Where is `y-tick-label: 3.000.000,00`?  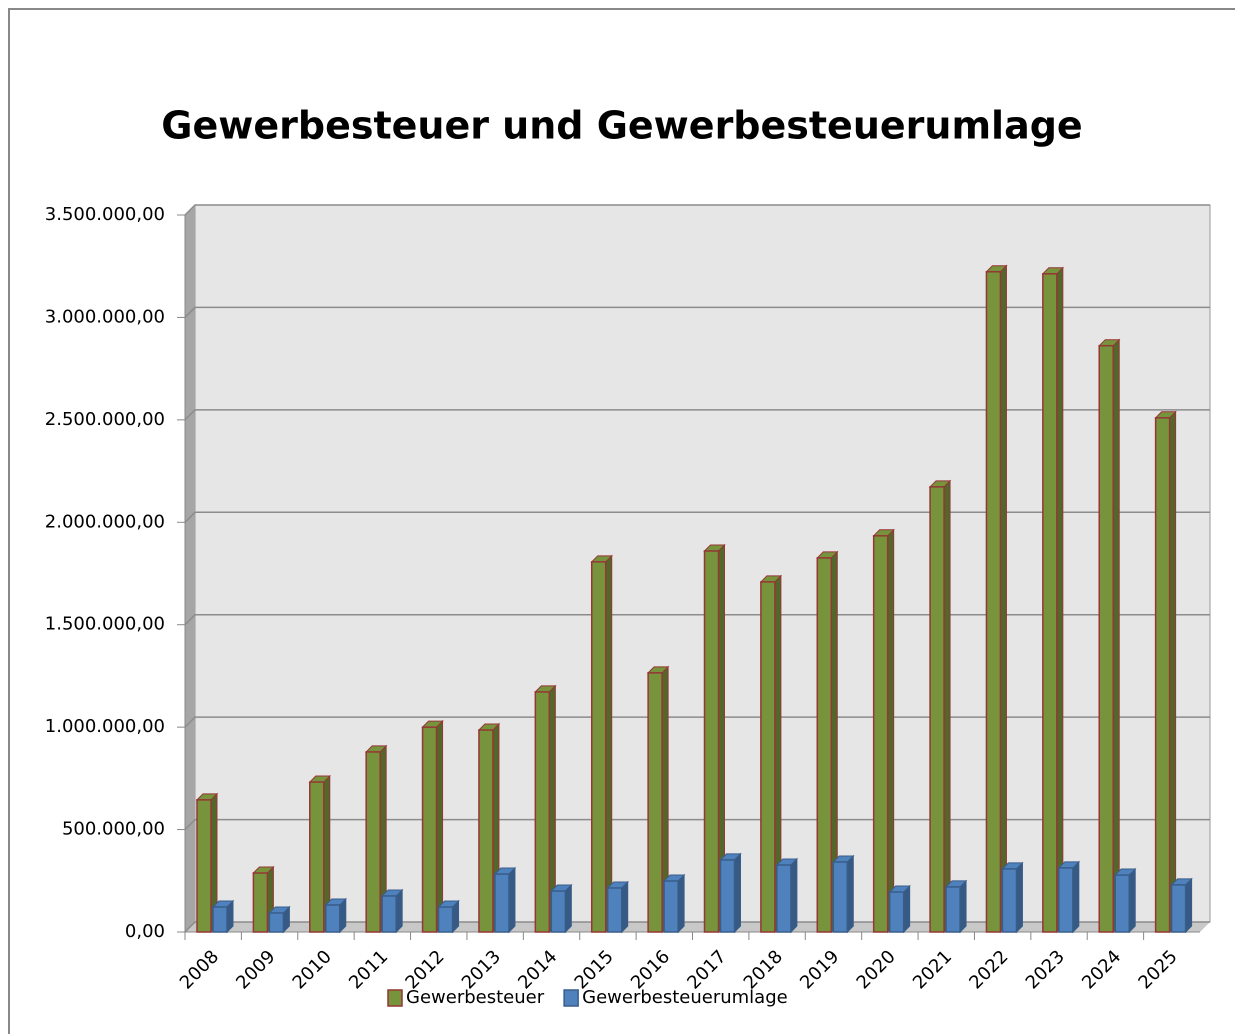
y-tick-label: 3.000.000,00 is located at coordinates (105, 316).